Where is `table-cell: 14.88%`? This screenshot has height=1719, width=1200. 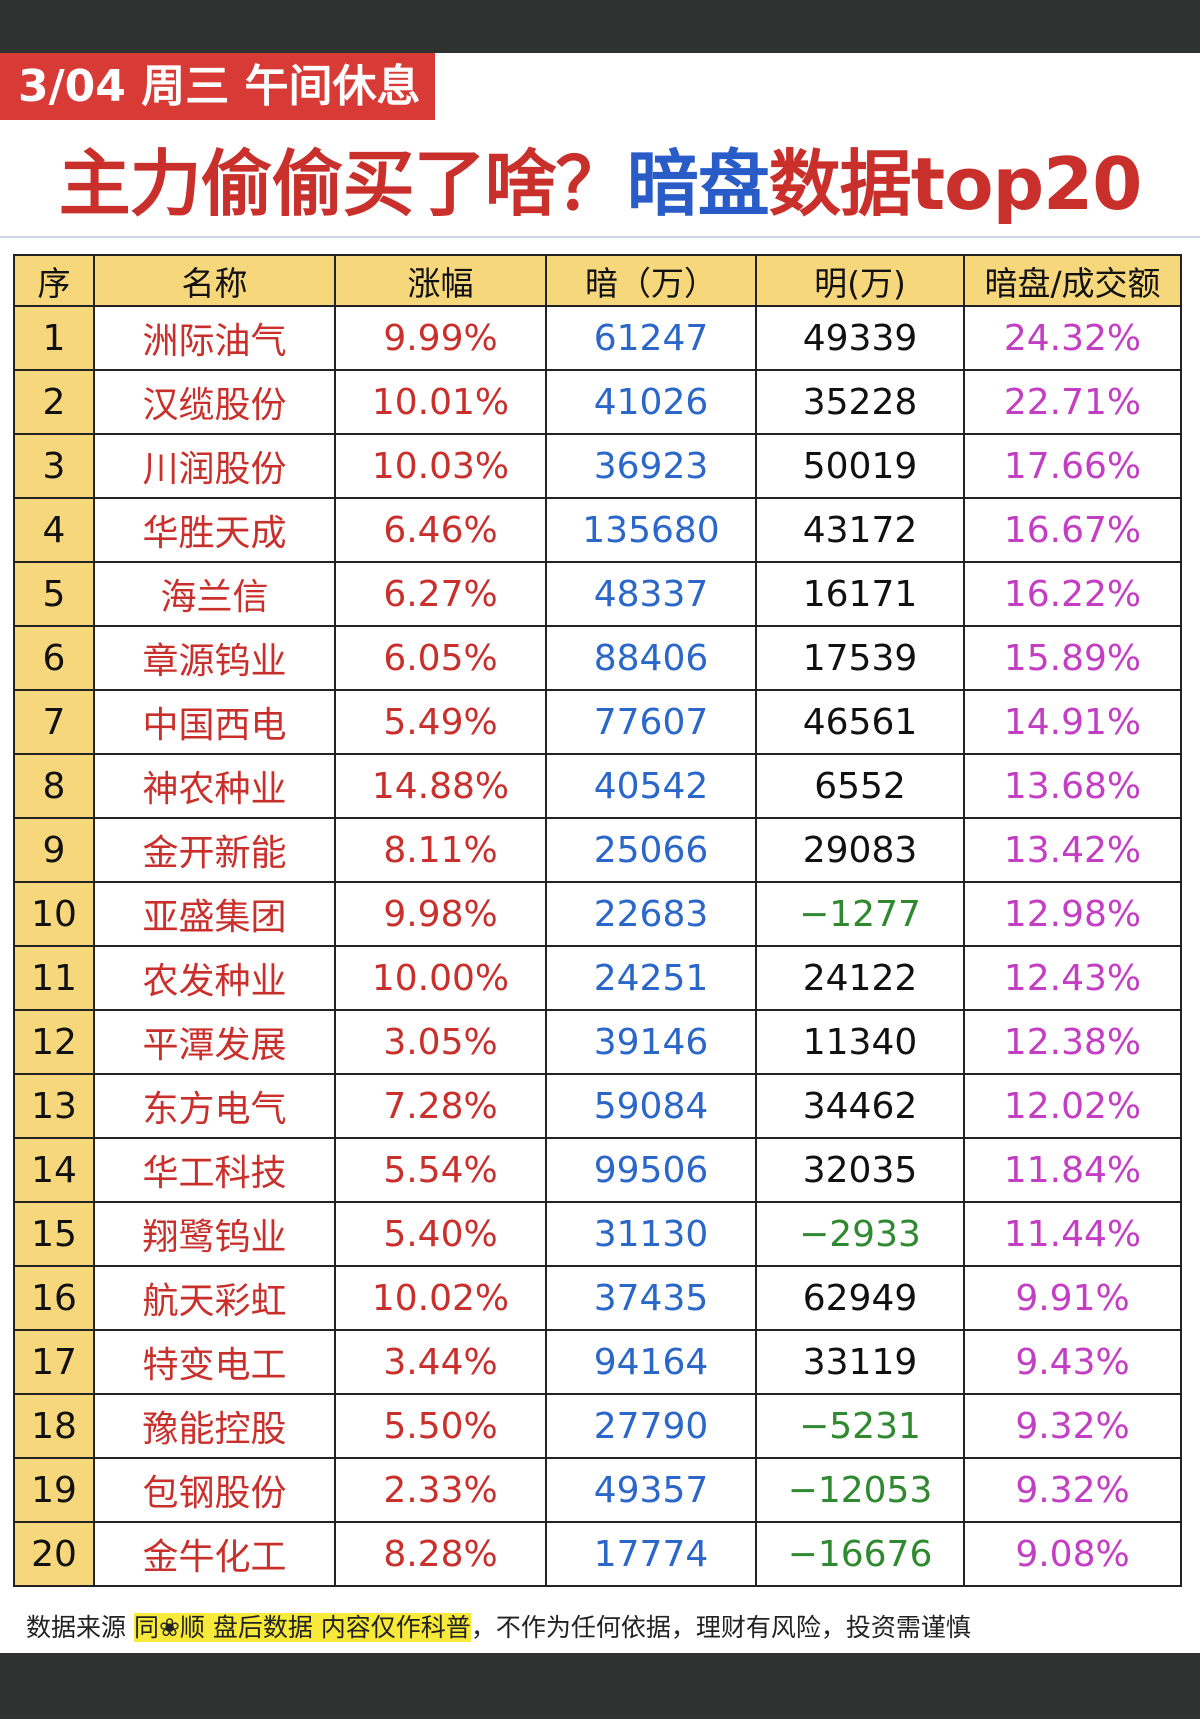 table-cell: 14.88% is located at coordinates (440, 786).